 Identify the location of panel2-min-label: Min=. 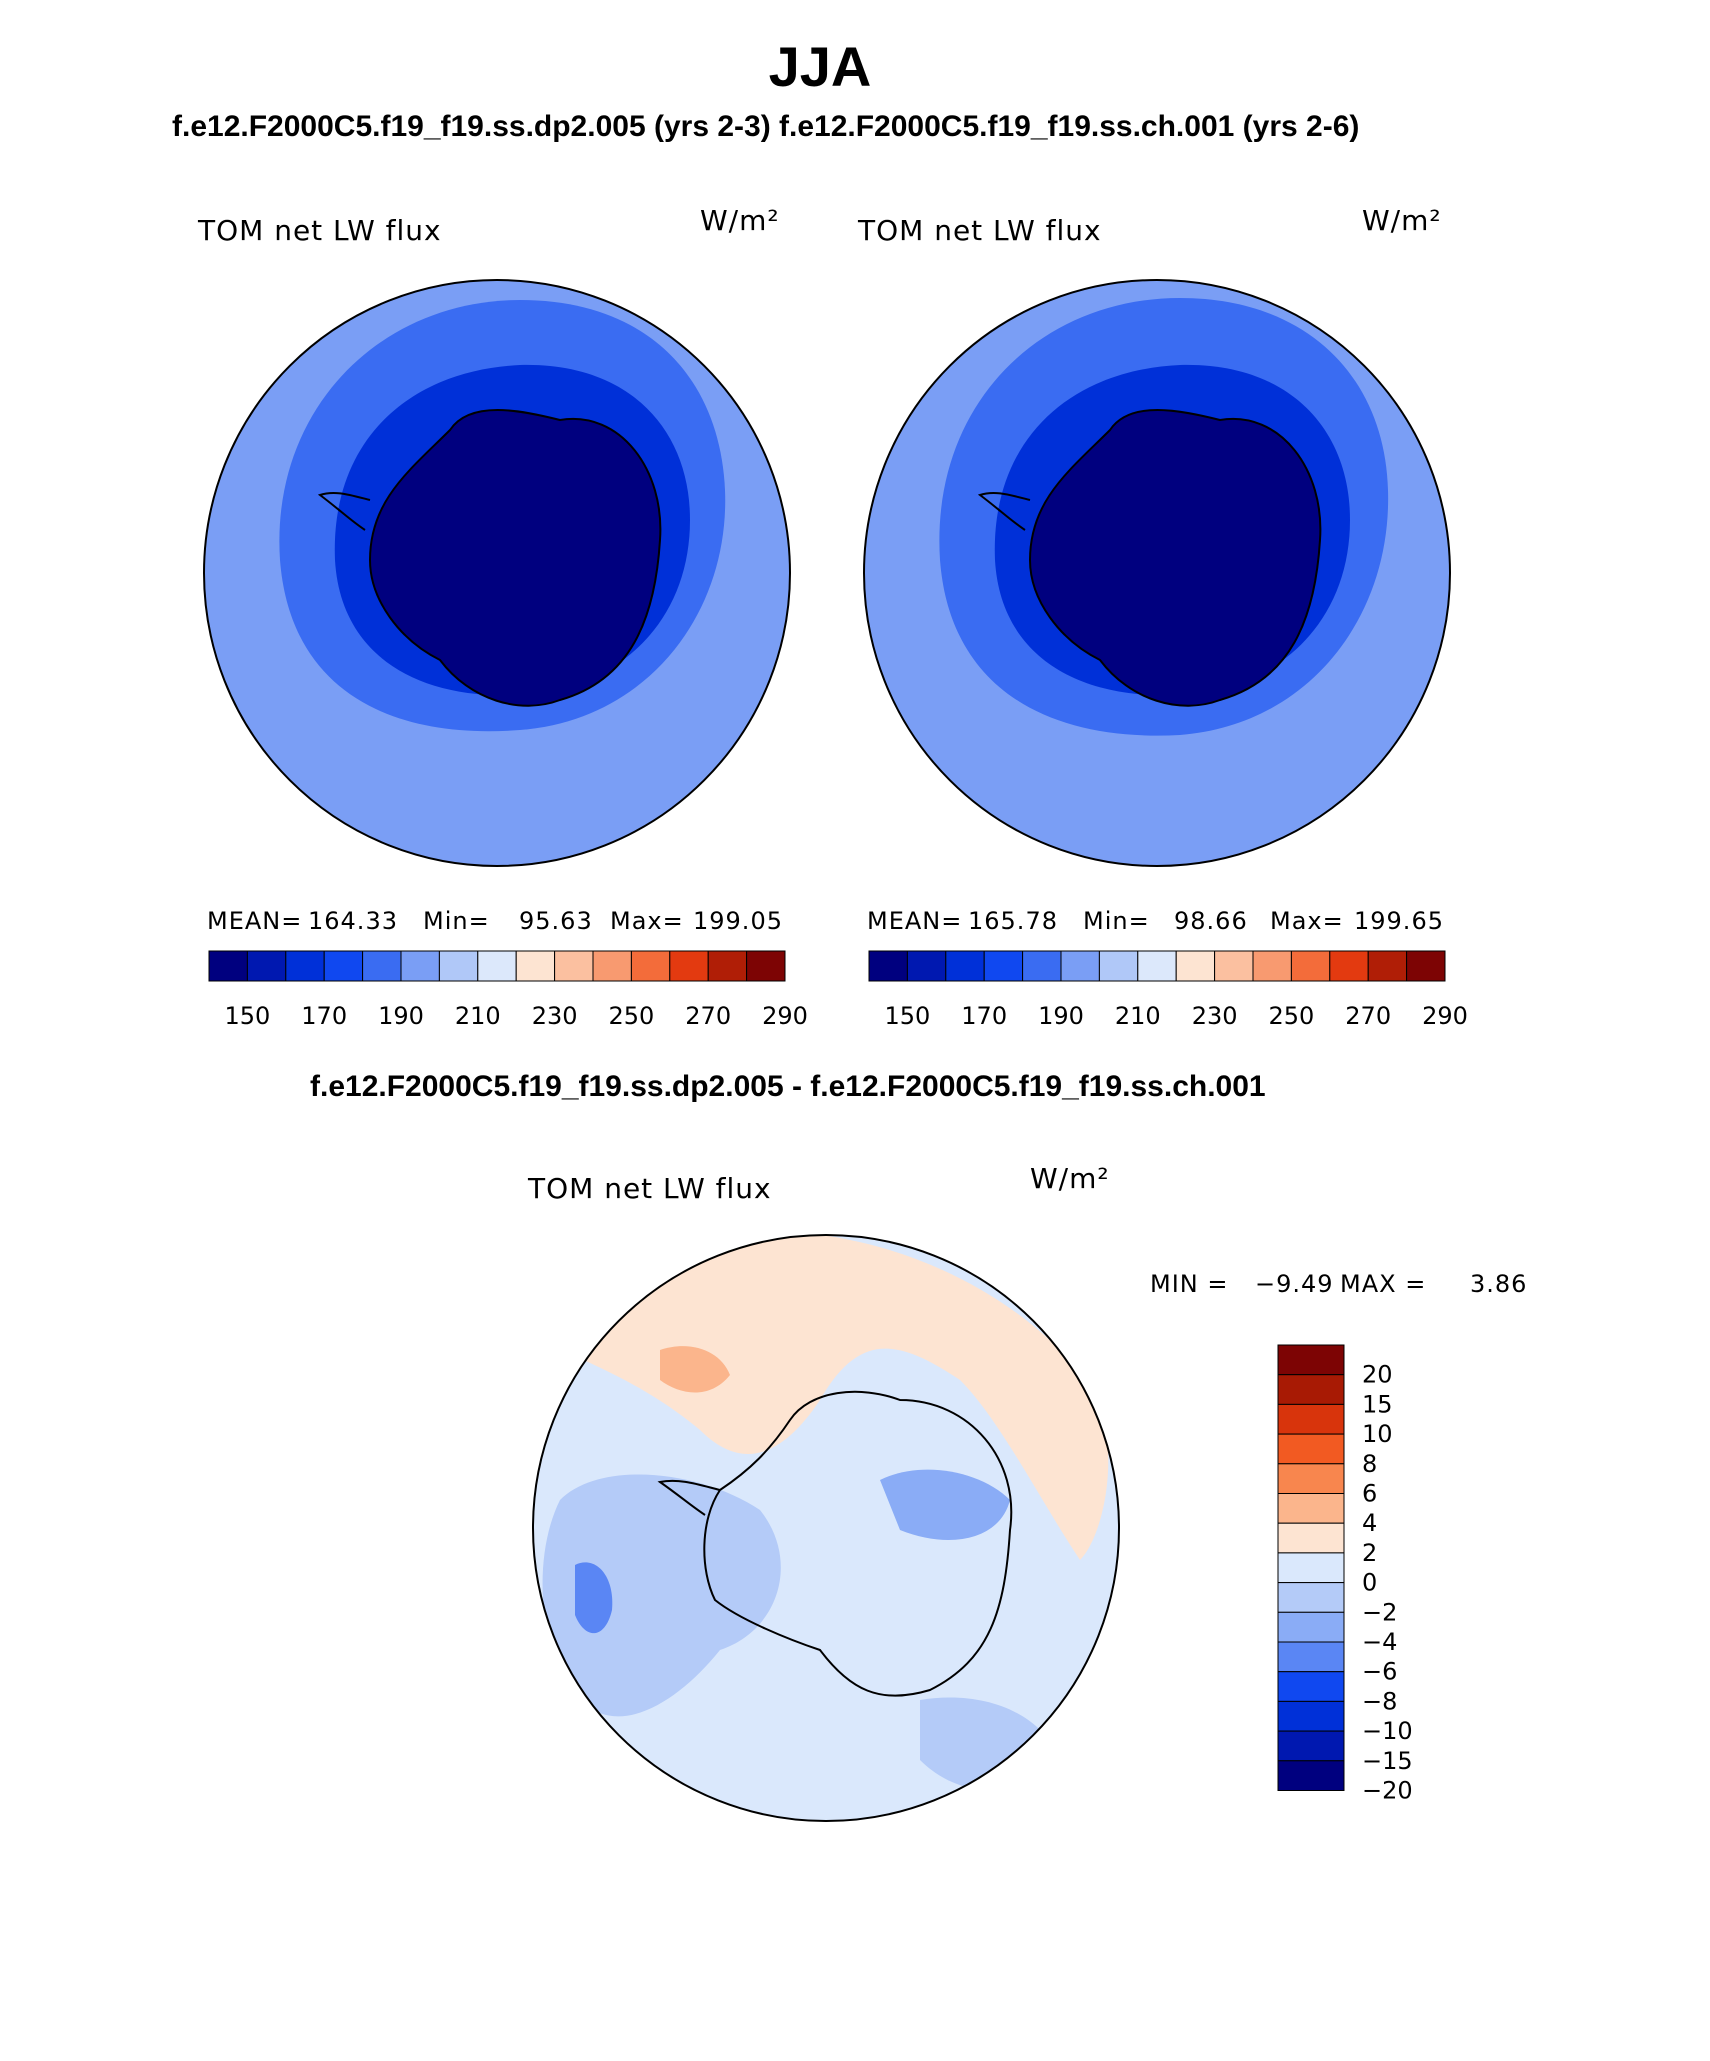
(1116, 921).